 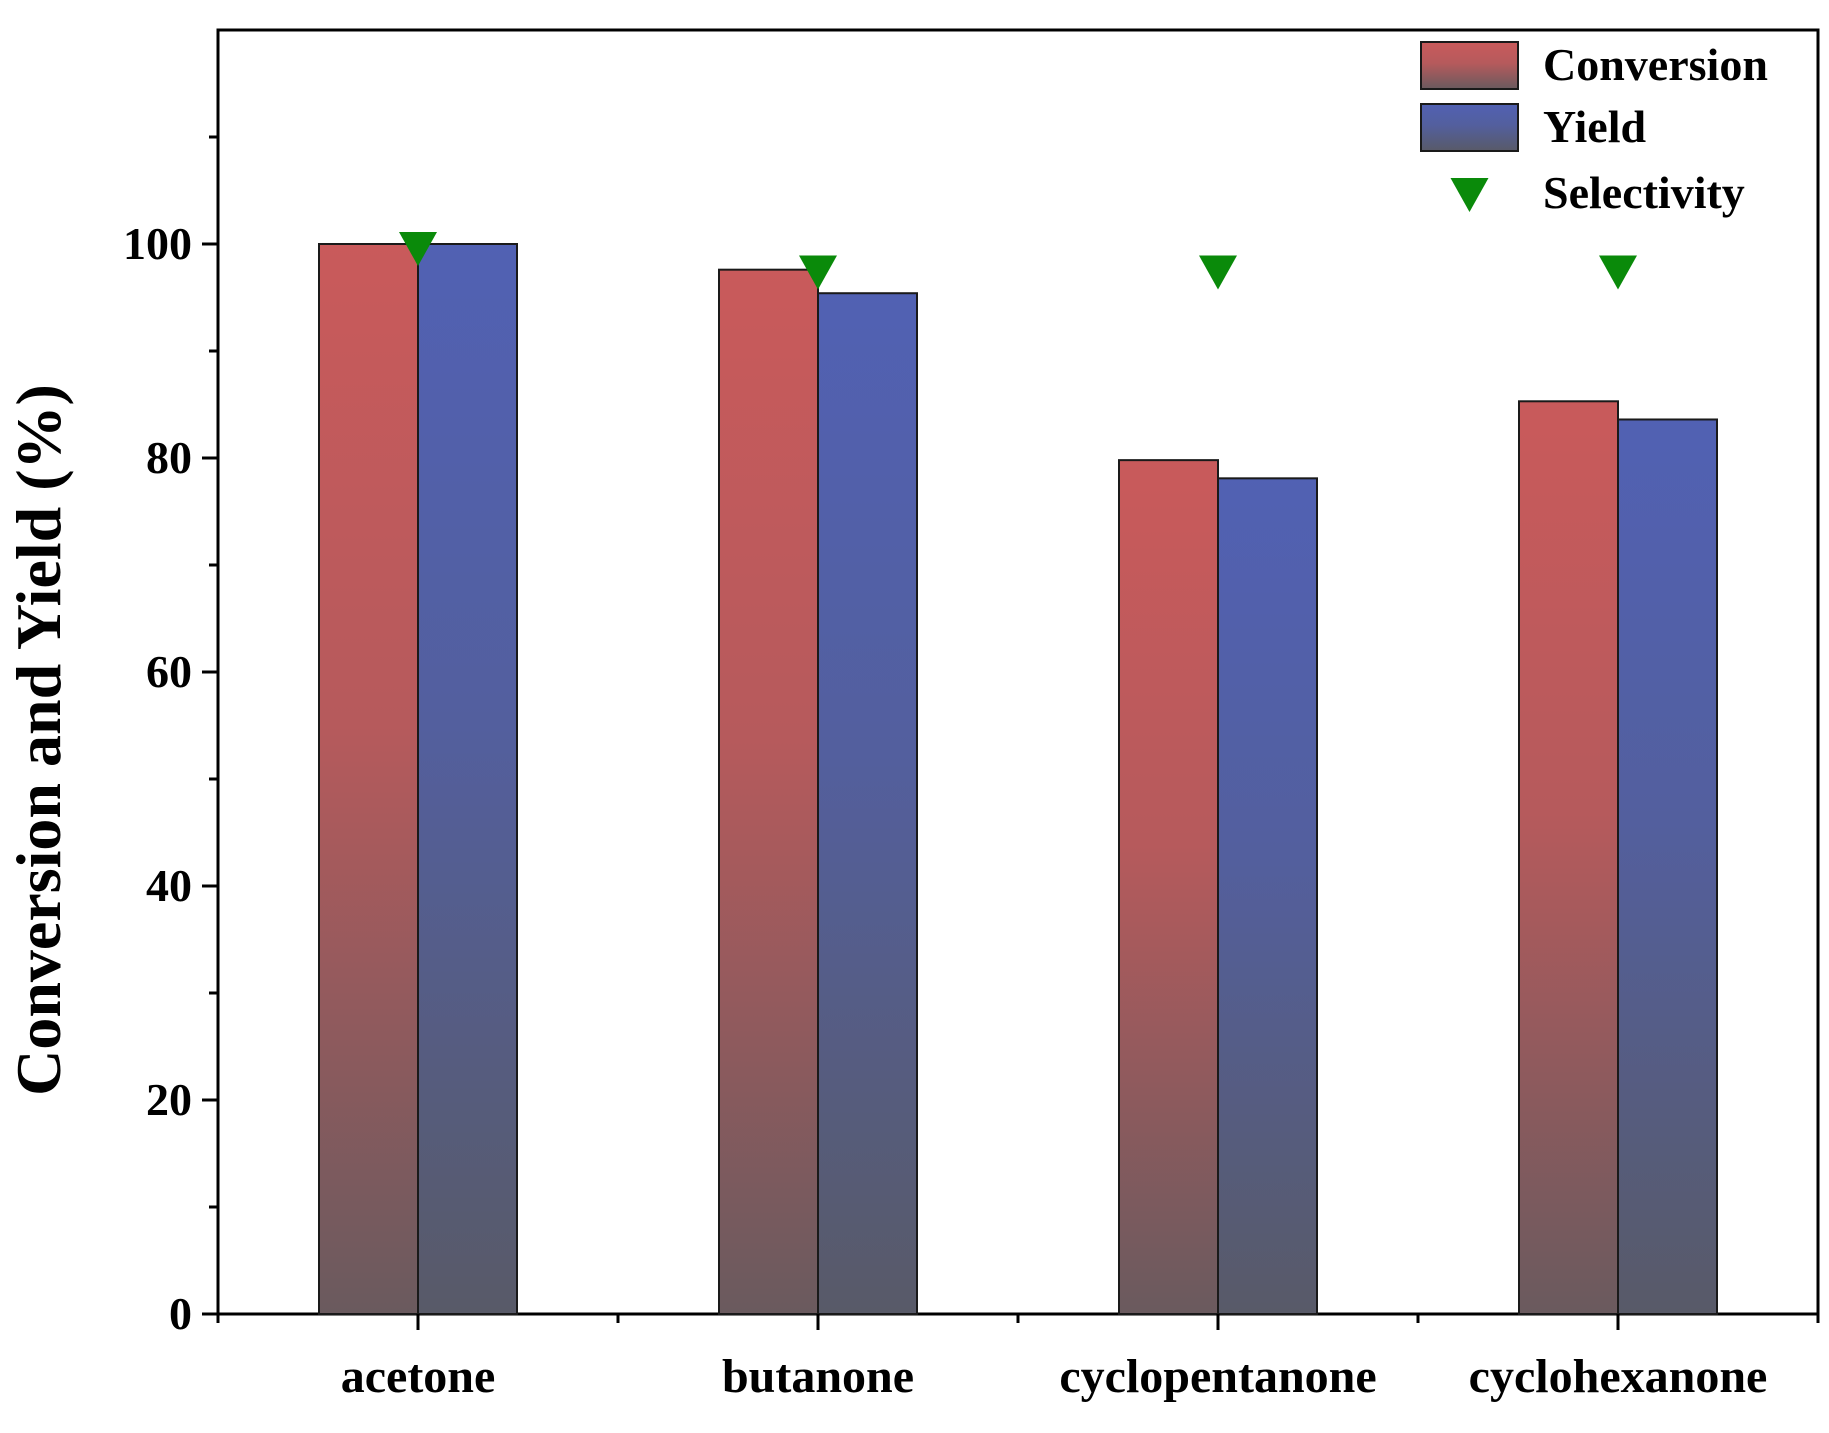 I want to click on bar-yield-cyclopentanone, so click(x=1267, y=896).